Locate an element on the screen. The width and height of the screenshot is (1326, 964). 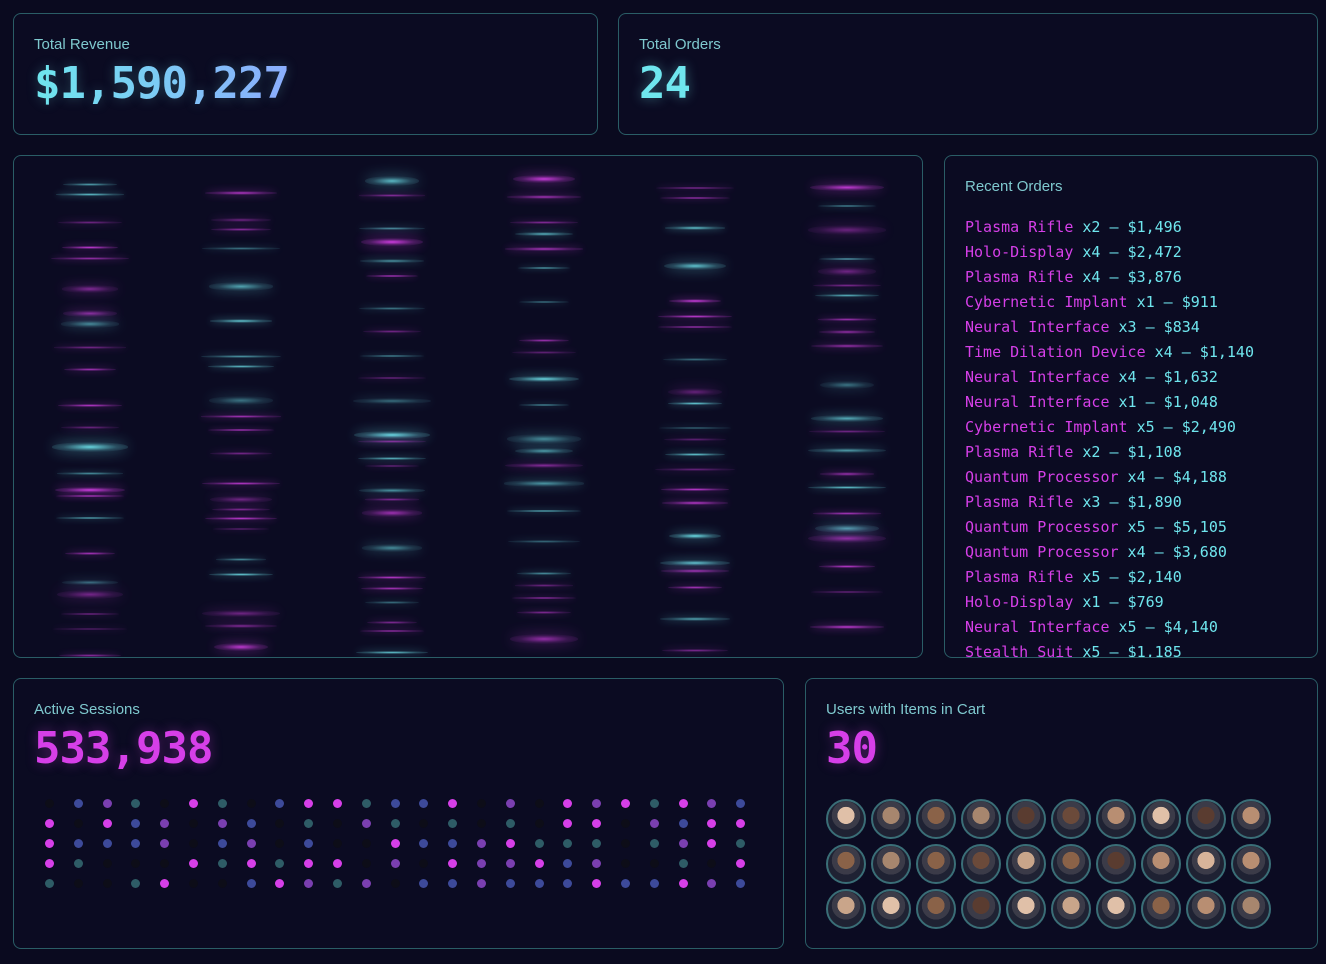
recent-order-product: Neural Interface is located at coordinates (1037, 402).